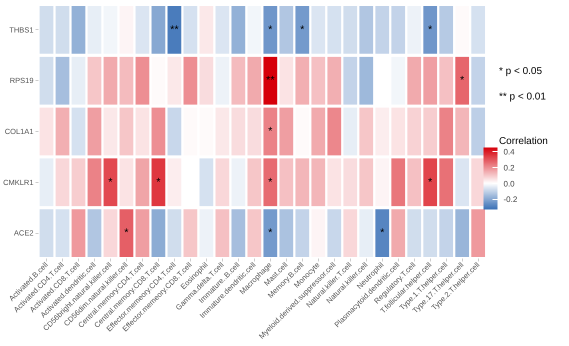 This screenshot has height=346, width=569. What do you see at coordinates (511, 199) in the screenshot?
I see `color-bar-label: -0.2` at bounding box center [511, 199].